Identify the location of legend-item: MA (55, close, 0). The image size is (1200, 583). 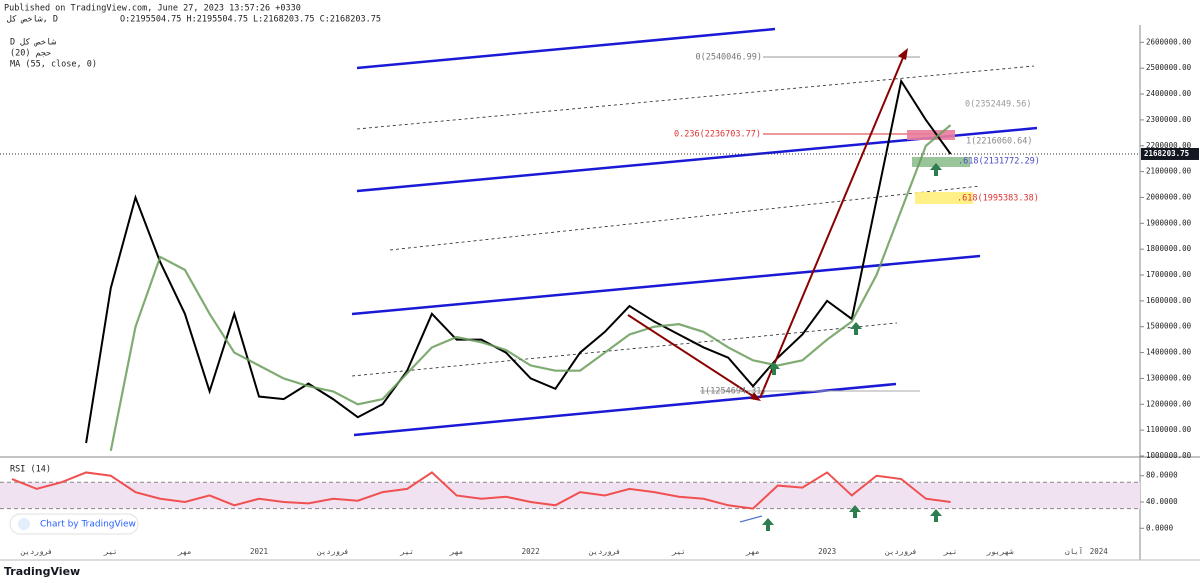
(53, 65).